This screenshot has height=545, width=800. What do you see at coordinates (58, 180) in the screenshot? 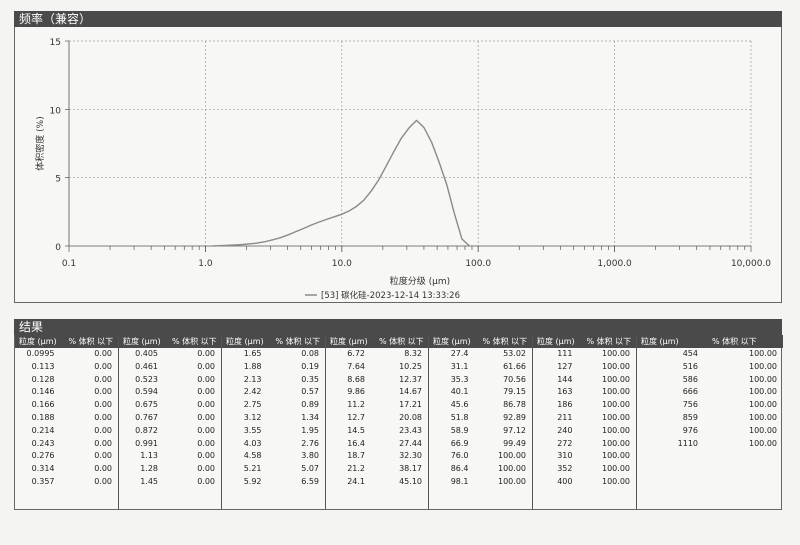
I see `y-tick-label: 5` at bounding box center [58, 180].